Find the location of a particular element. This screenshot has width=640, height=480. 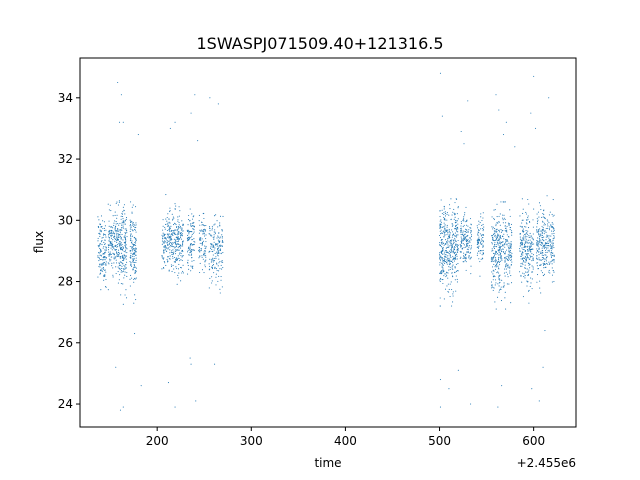

chart-title: 1SWASPJ071509.40+121316.5 is located at coordinates (319, 43).